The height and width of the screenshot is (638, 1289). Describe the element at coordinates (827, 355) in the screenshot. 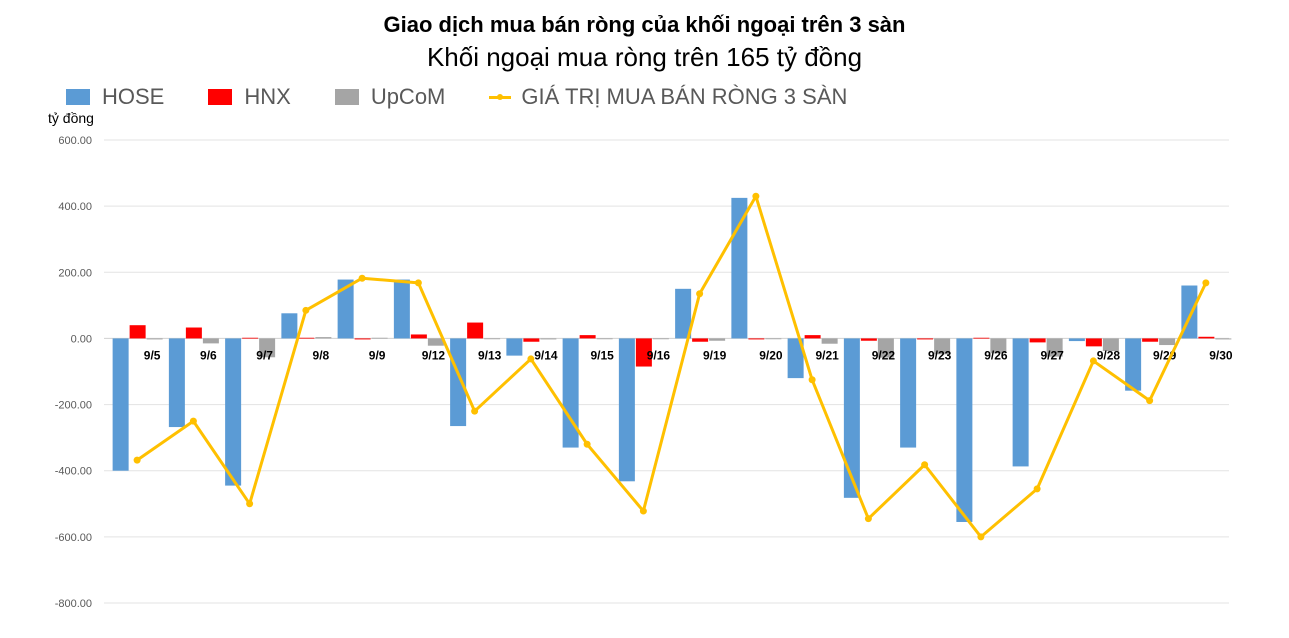

I see `x-tick-label: 9/21` at that location.